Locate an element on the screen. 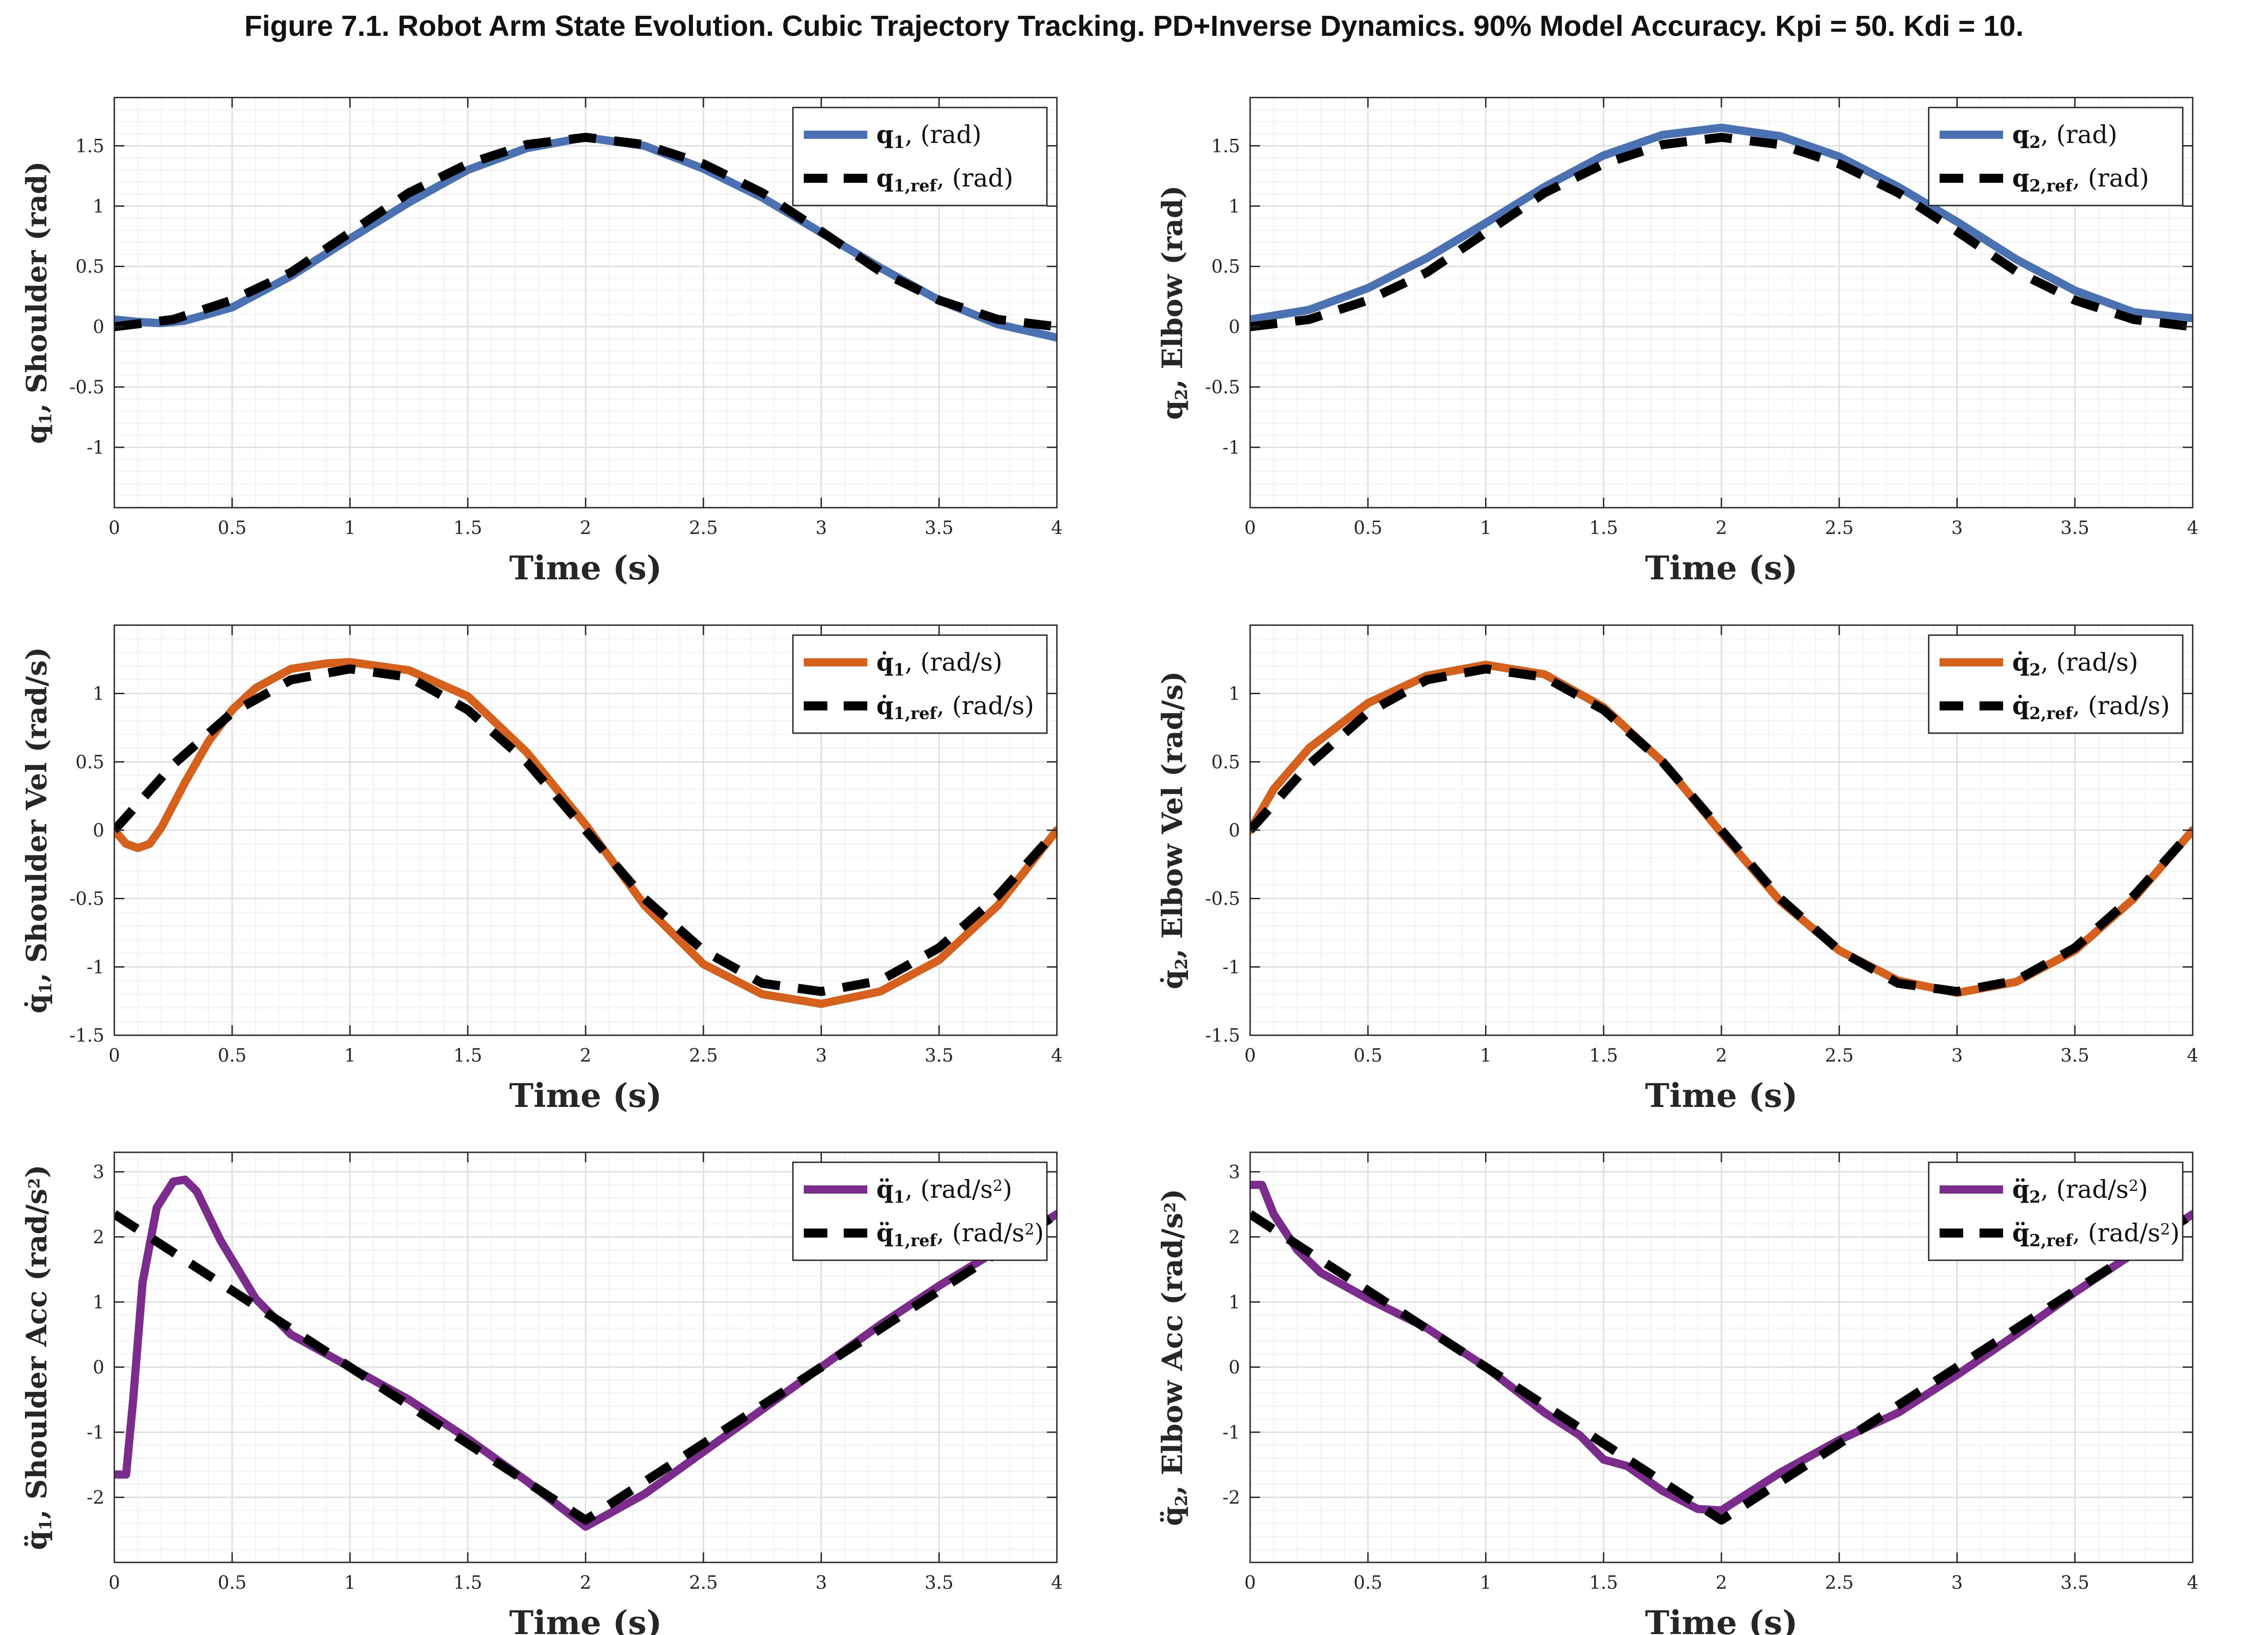  y-tick-label: -2 is located at coordinates (1231, 1498).